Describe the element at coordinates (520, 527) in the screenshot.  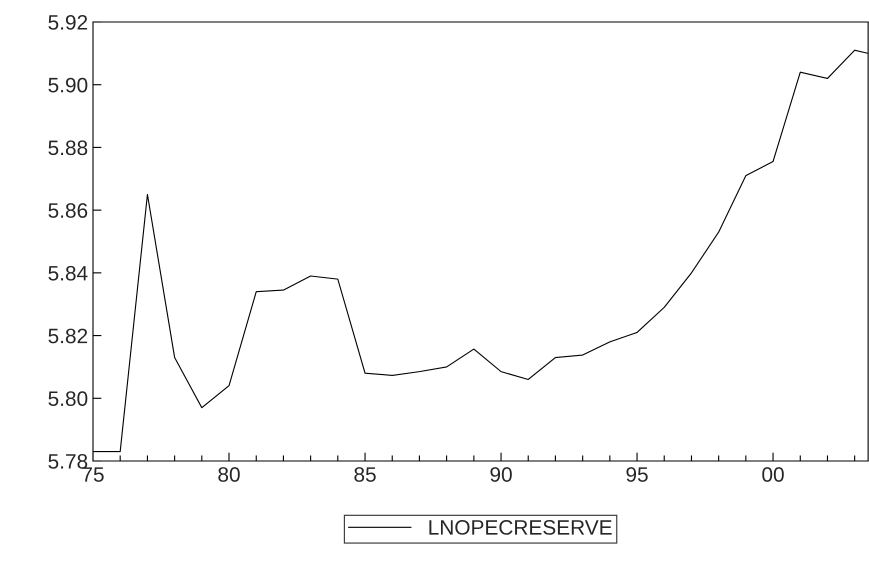
I see `legend-label: LNOPECRESERVE` at that location.